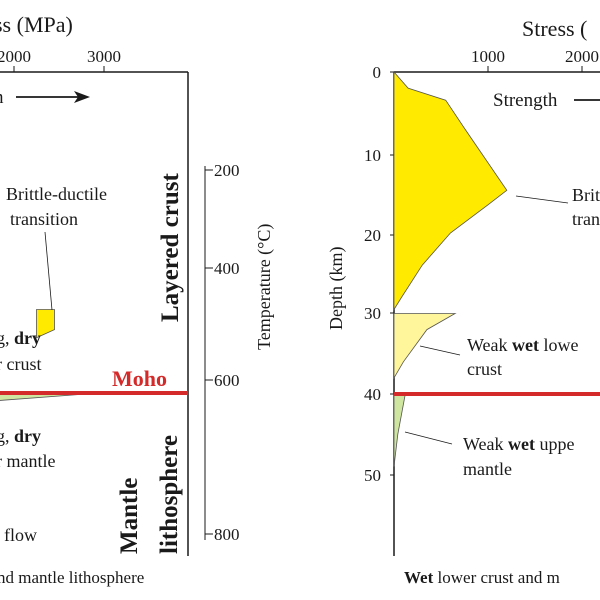  What do you see at coordinates (227, 170) in the screenshot?
I see `temperature-tick-label: 200` at bounding box center [227, 170].